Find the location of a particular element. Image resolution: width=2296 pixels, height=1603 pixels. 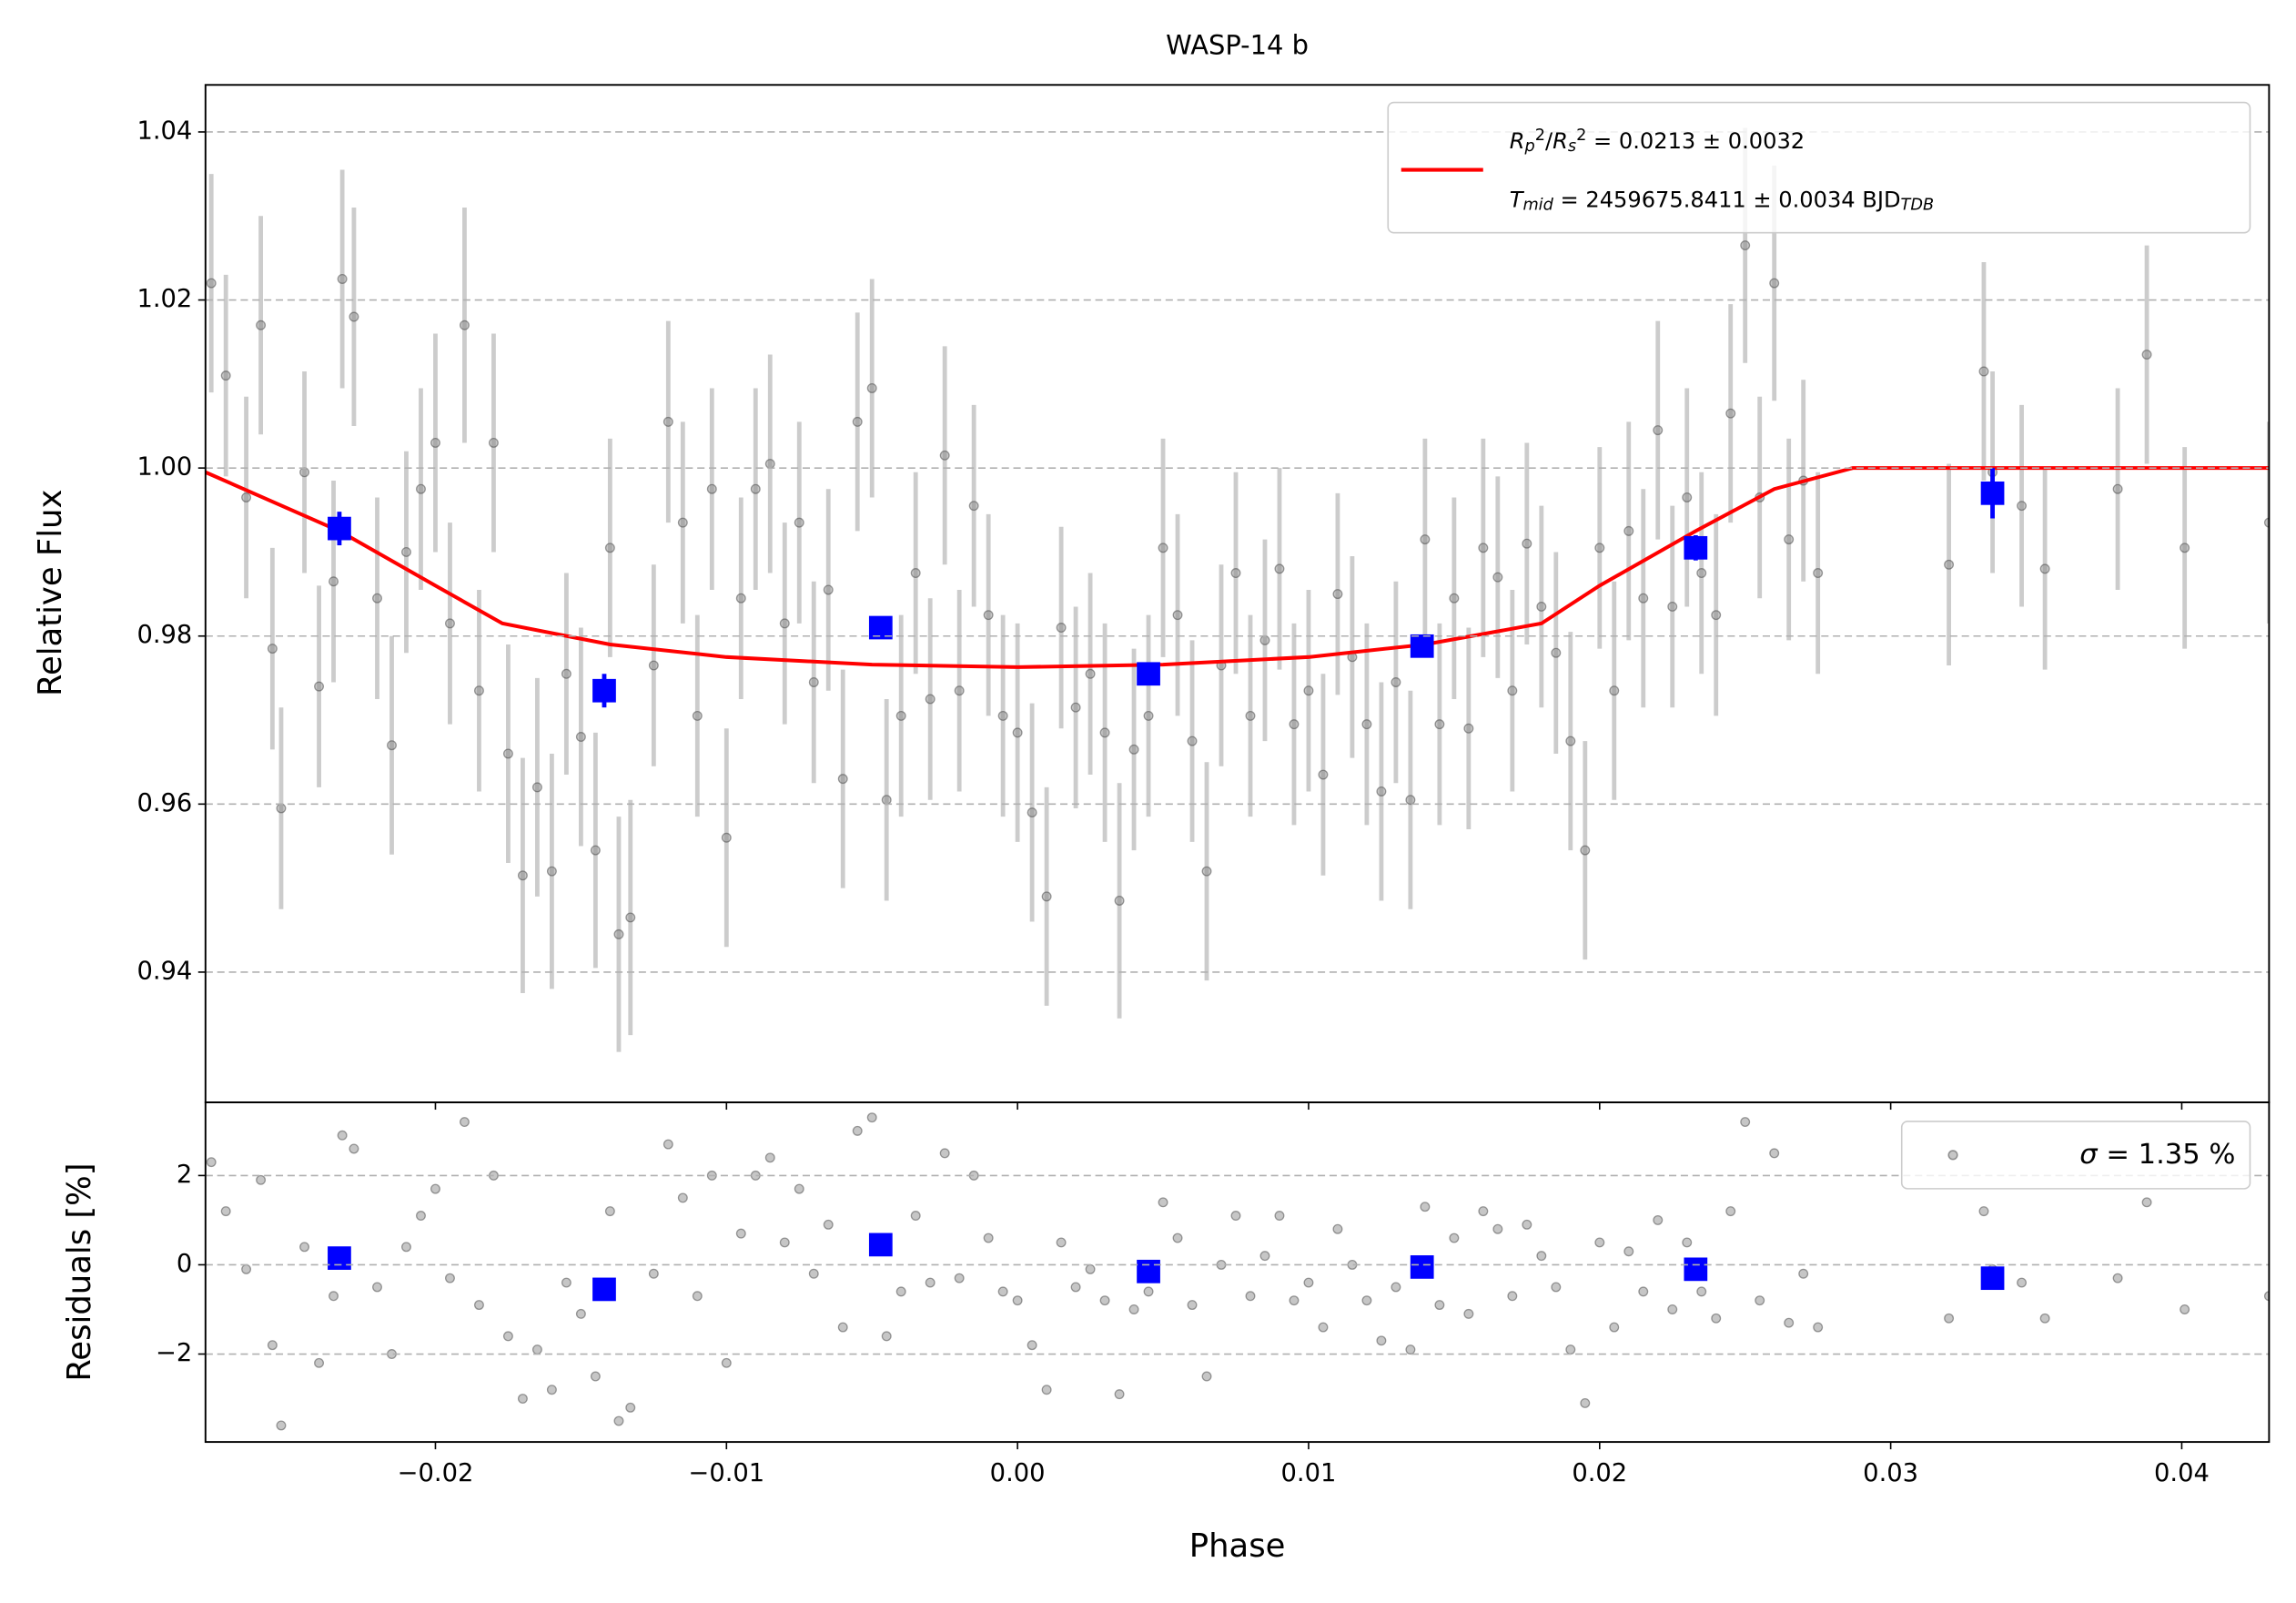

y-tick-label: 1.02 is located at coordinates (164, 299).